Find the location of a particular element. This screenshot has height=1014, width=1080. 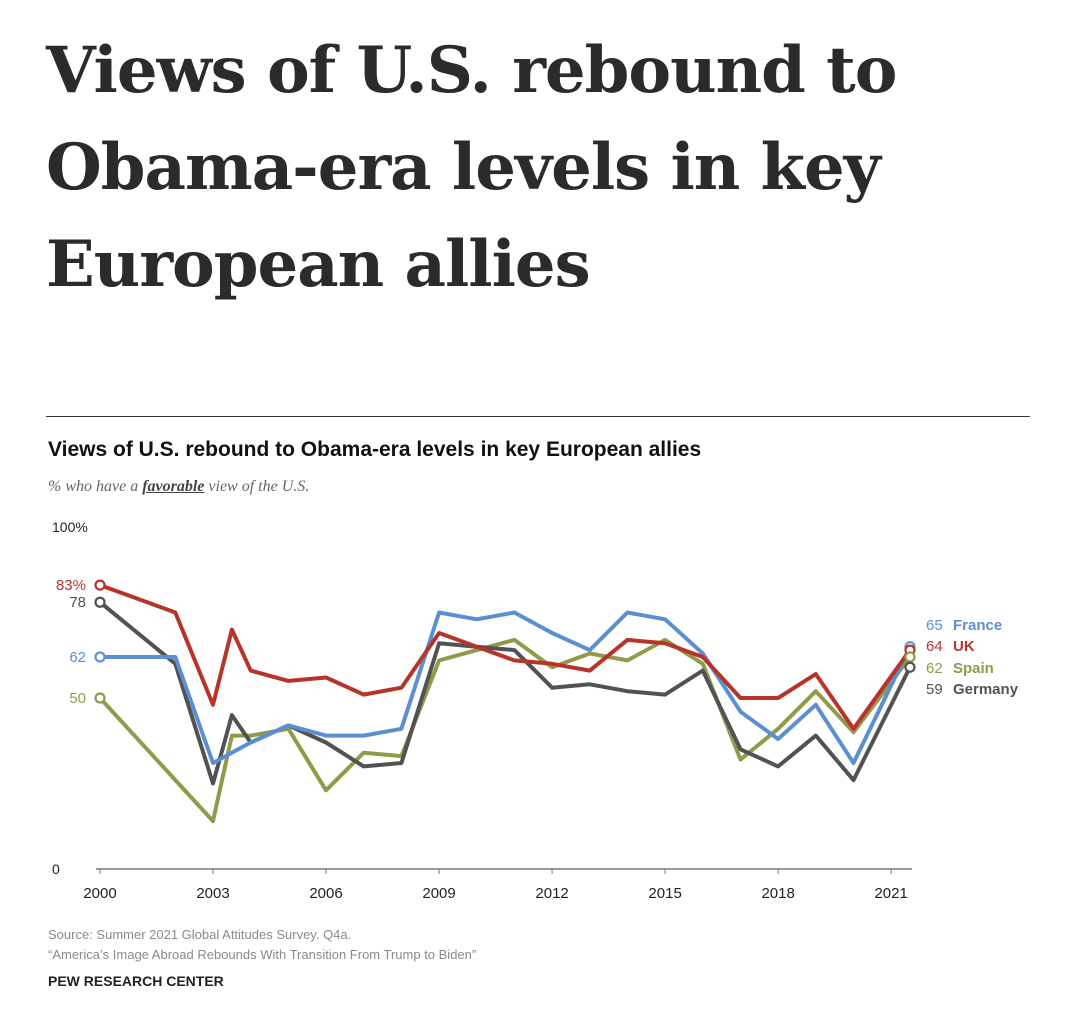

subtitle-text-after: view of the U.S. is located at coordinates (257, 486).